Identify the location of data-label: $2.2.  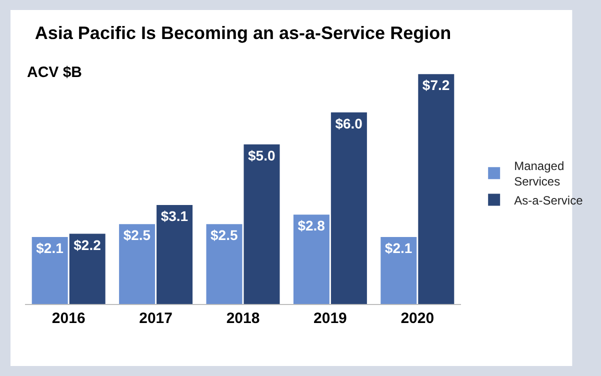
(88, 244).